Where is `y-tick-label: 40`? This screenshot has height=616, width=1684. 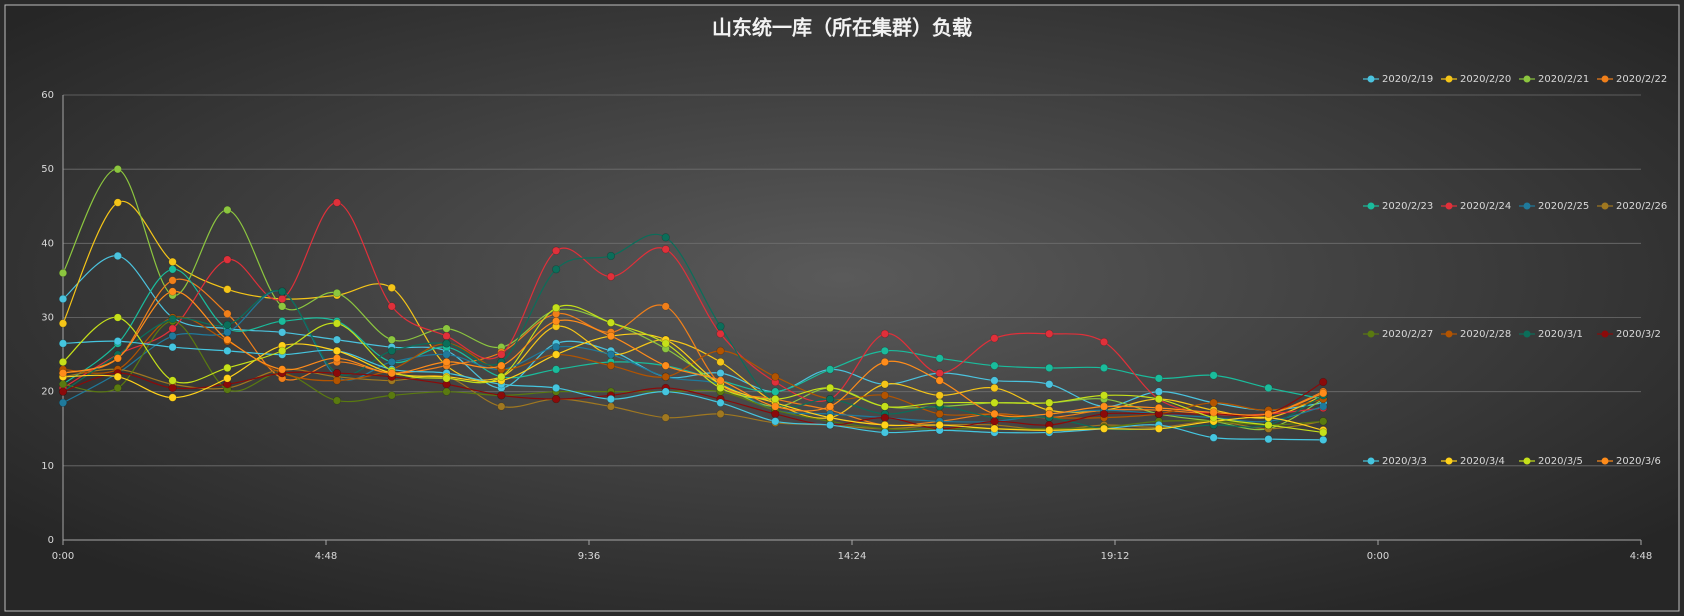
y-tick-label: 40 is located at coordinates (47, 243).